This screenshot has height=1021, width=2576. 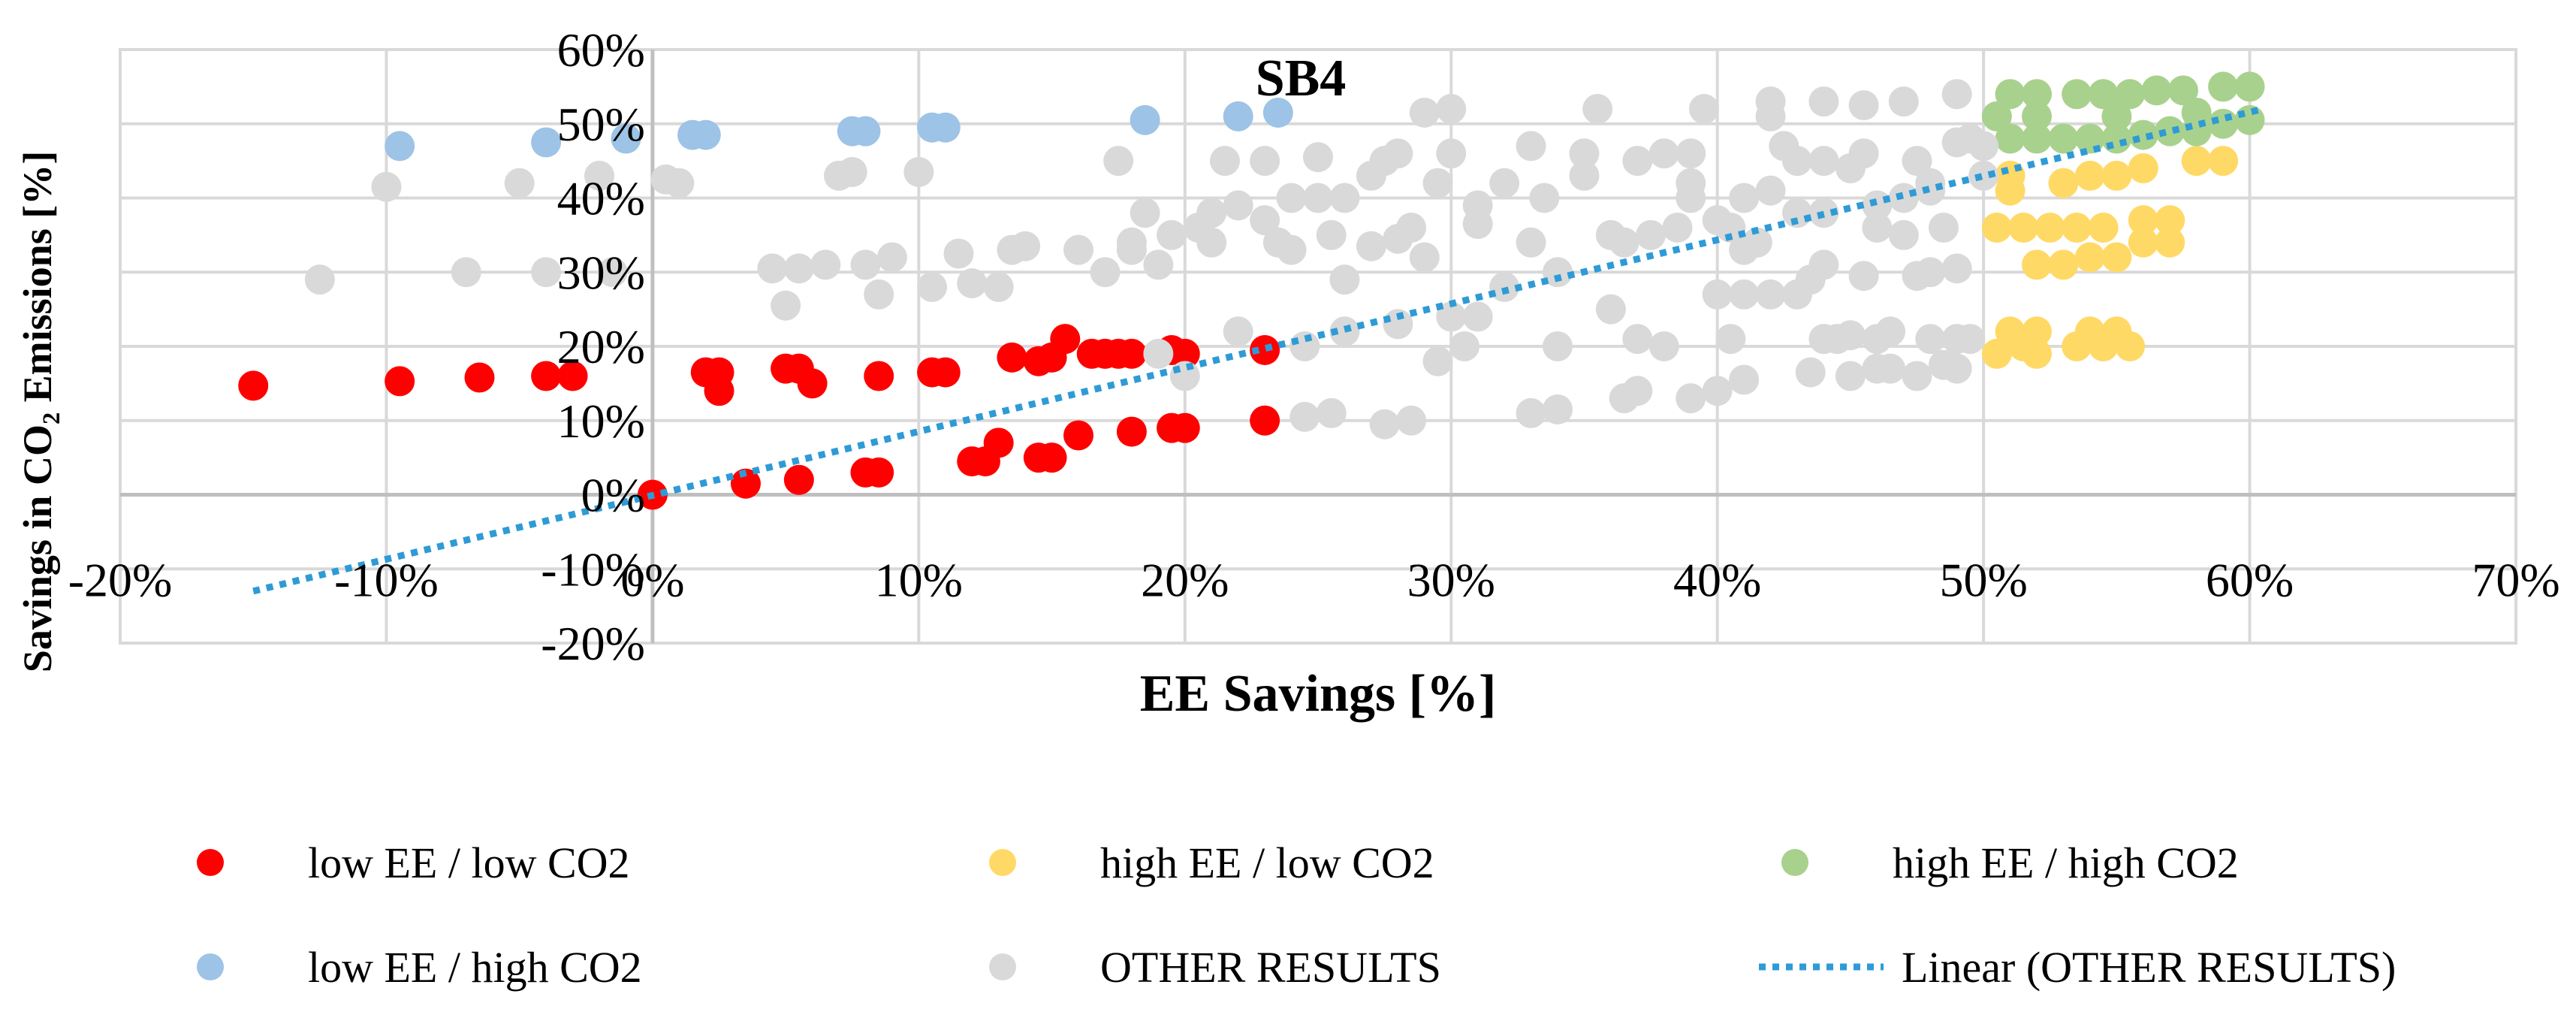 I want to click on y-tick-label: 60%, so click(x=601, y=50).